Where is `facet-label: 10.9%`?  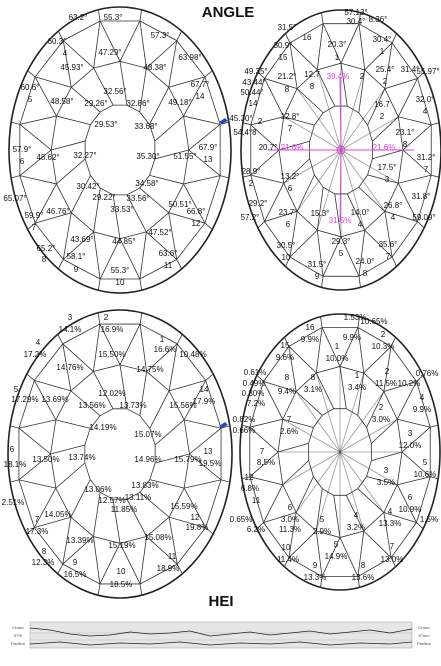
facet-label: 10.9% is located at coordinates (410, 509).